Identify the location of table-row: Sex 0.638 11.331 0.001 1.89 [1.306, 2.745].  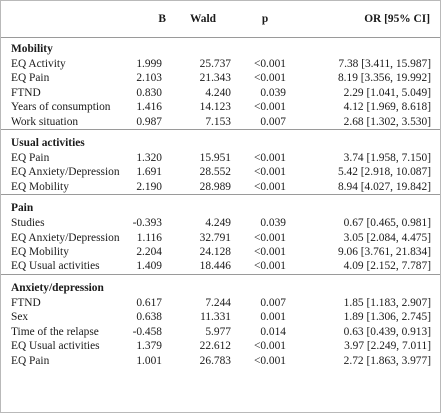
(220, 317).